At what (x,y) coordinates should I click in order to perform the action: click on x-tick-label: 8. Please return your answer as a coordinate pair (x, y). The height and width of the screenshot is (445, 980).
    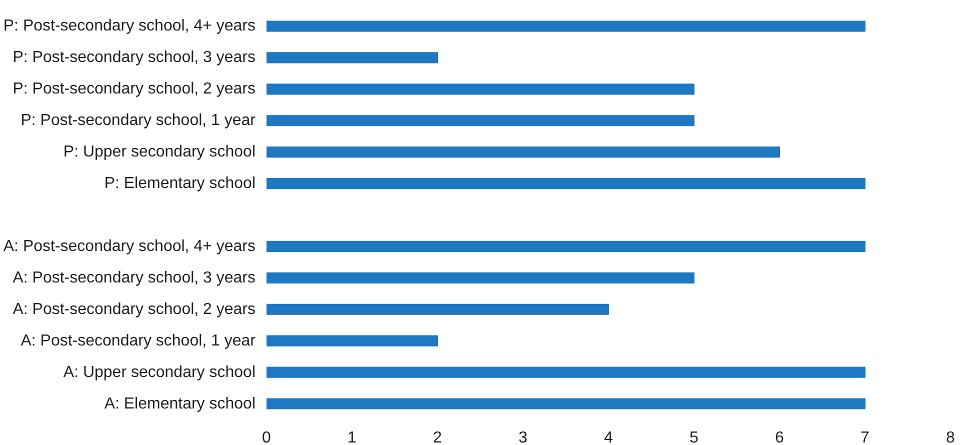
    Looking at the image, I should click on (951, 437).